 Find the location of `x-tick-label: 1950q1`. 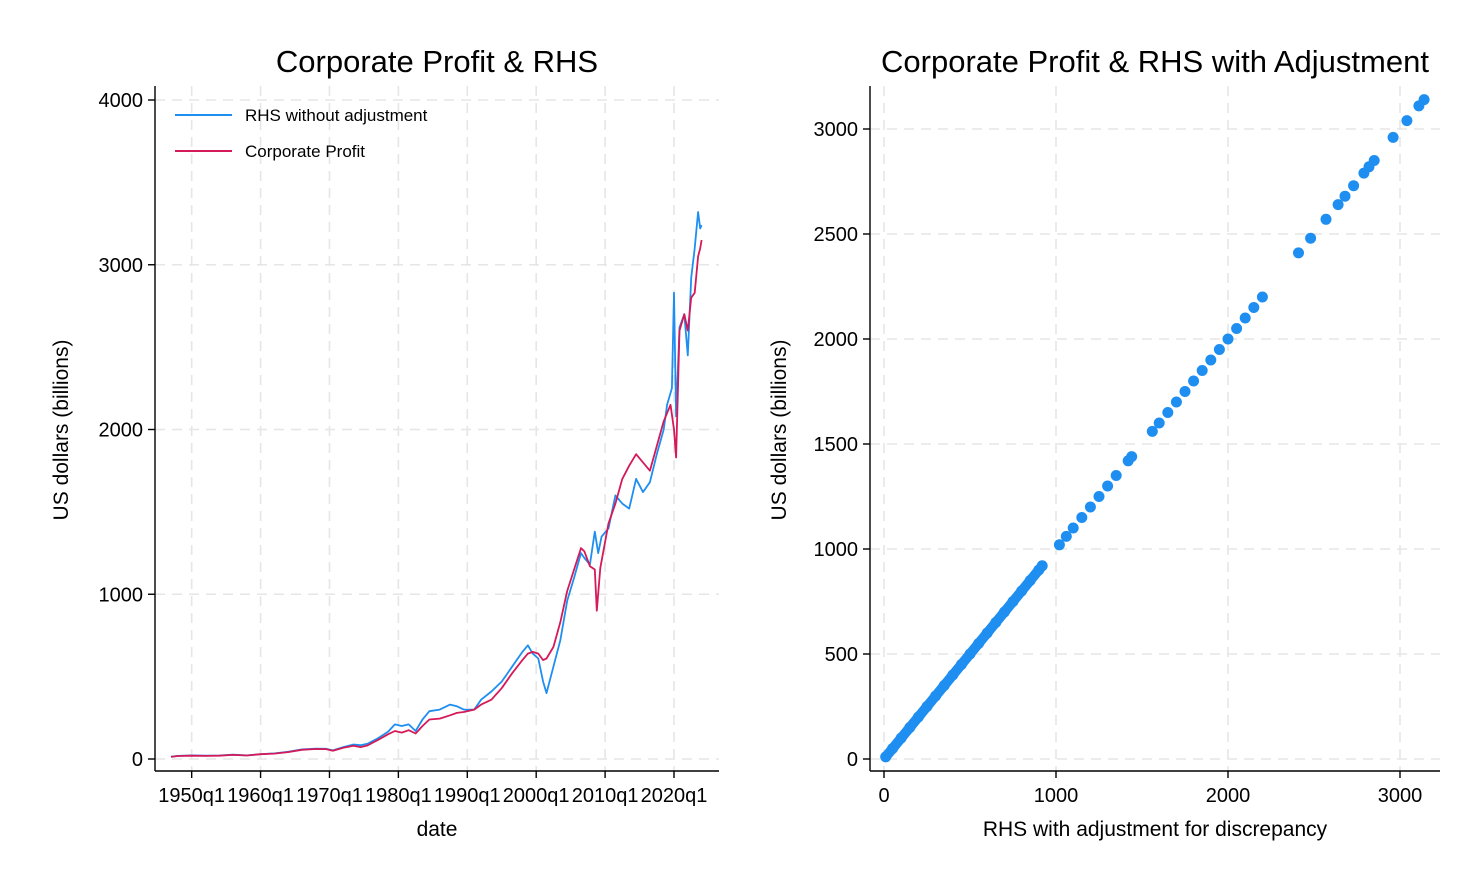

x-tick-label: 1950q1 is located at coordinates (191, 796).